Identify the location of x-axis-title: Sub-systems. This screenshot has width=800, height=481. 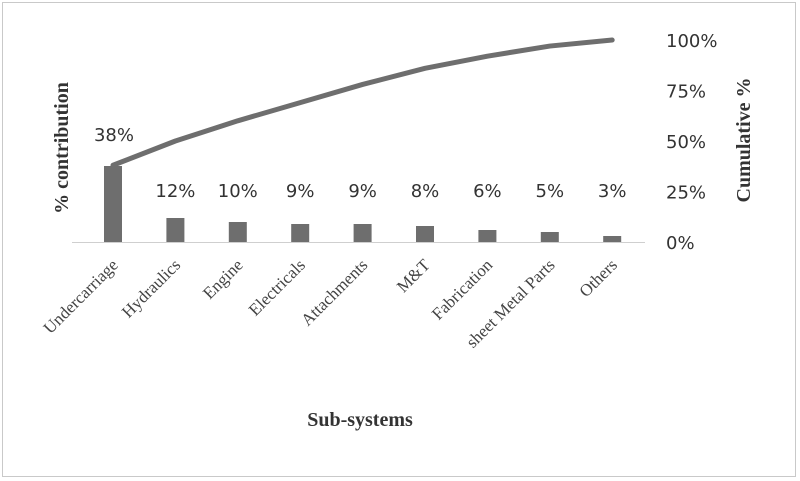
(360, 420).